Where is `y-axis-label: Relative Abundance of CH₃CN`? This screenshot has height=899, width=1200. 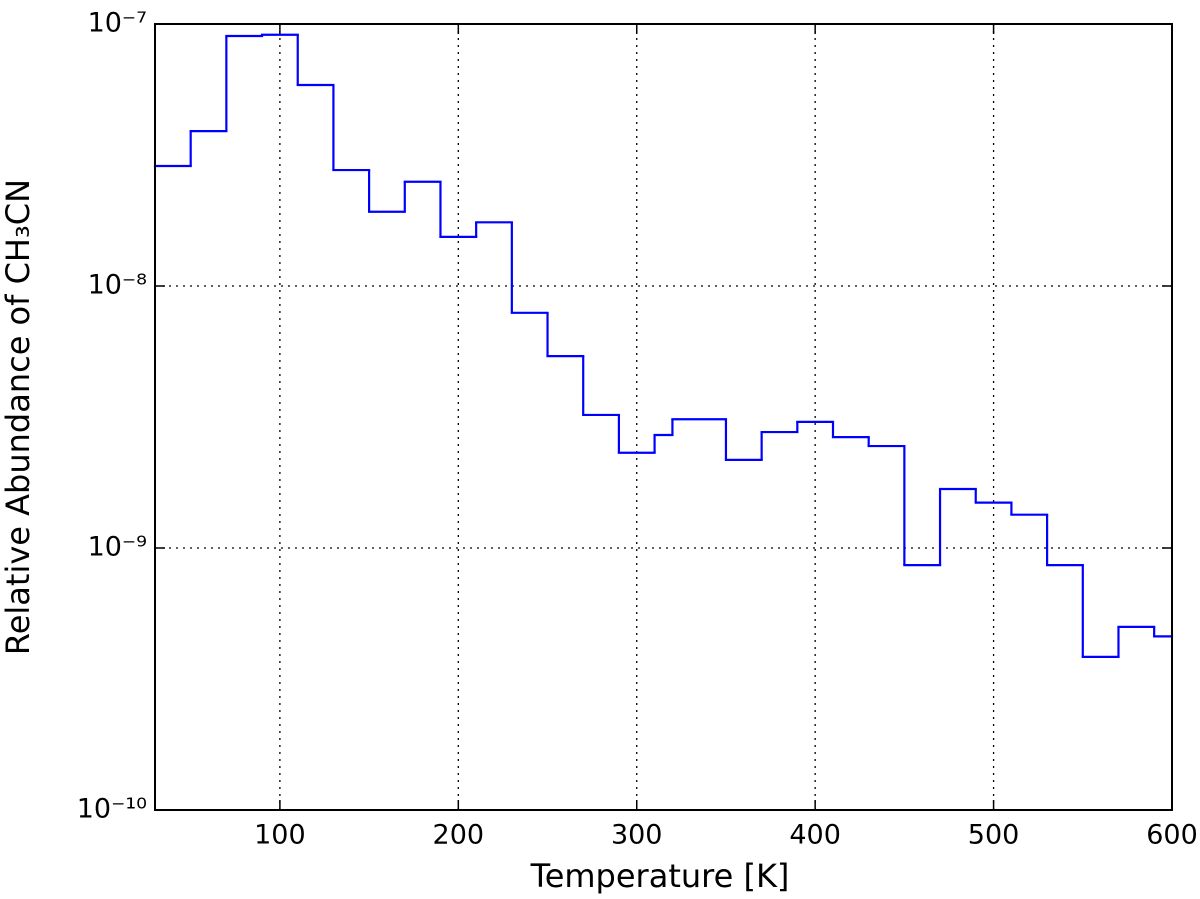 y-axis-label: Relative Abundance of CH₃CN is located at coordinates (18, 417).